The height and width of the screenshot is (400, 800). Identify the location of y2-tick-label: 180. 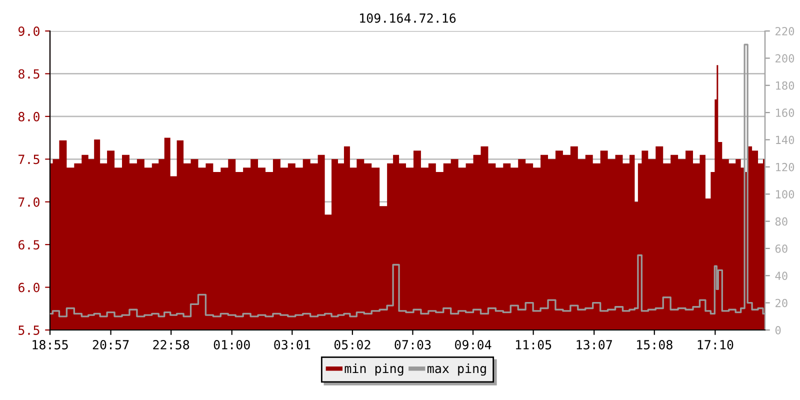
(785, 85).